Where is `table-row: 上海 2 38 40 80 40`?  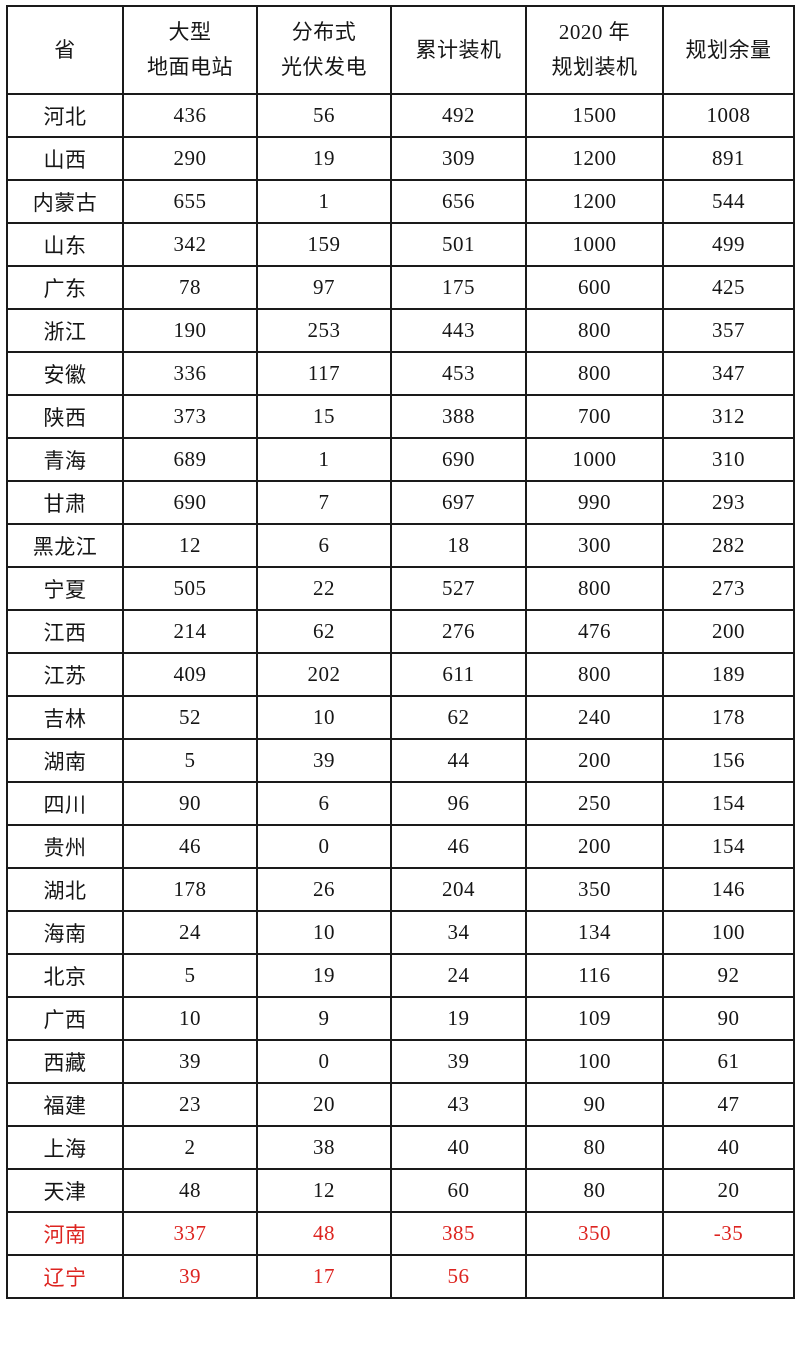
table-row: 上海 2 38 40 80 40 is located at coordinates (400, 1147).